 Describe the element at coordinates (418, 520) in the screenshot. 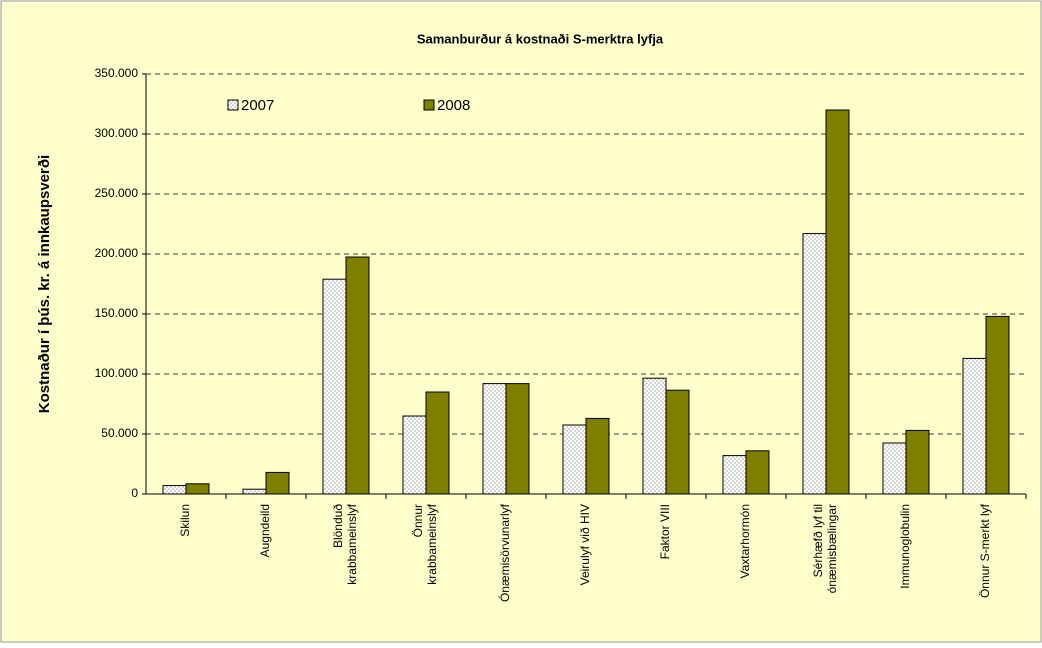

I see `x-tick-label: Önnur` at that location.